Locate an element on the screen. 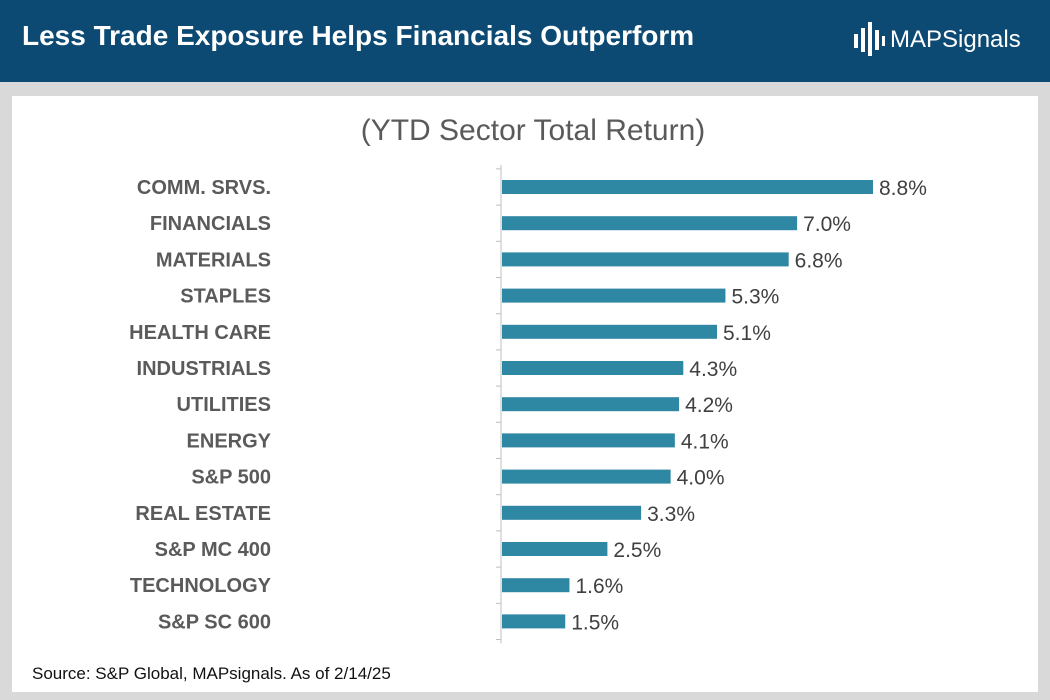 The height and width of the screenshot is (700, 1050). category-label: STAPLES is located at coordinates (225, 297).